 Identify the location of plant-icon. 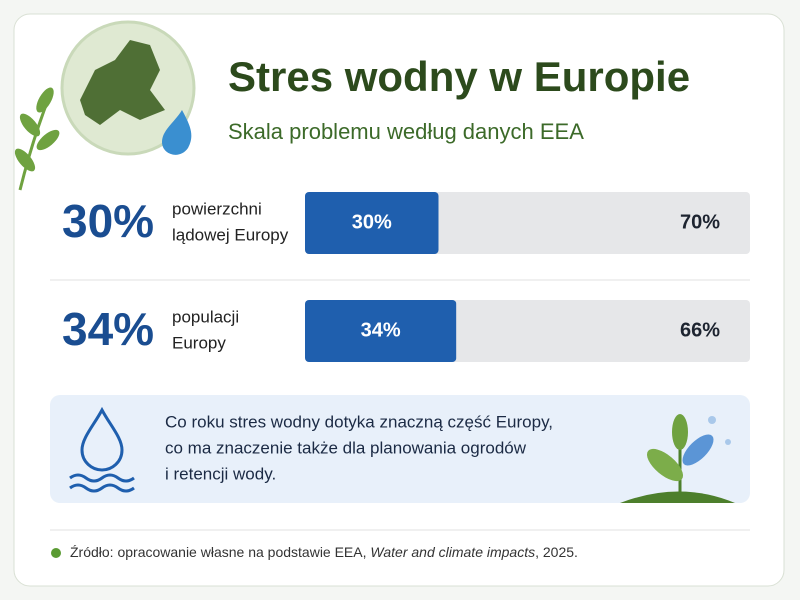
(677, 458).